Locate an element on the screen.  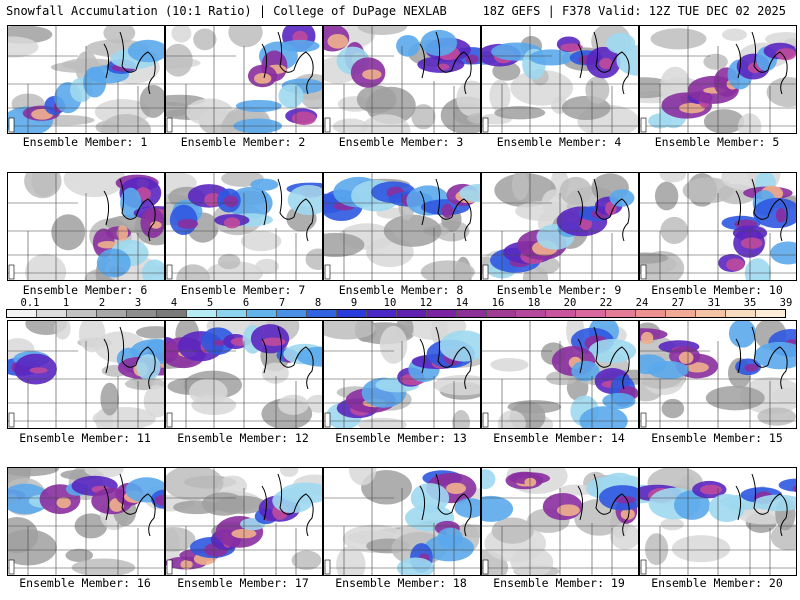
member-caption: Ensemble Member: 11 is located at coordinates (85, 438).